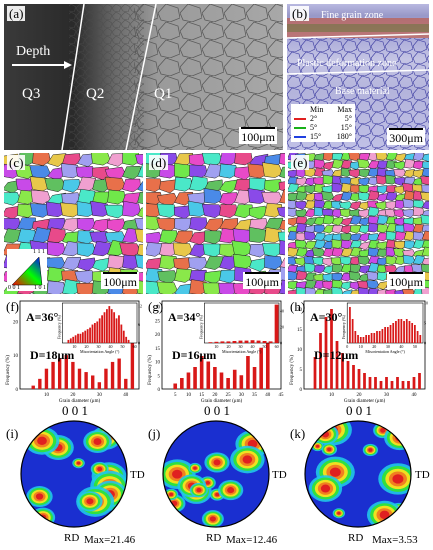 This screenshot has height=550, width=433. I want to click on panel-label: (i), so click(12, 433).